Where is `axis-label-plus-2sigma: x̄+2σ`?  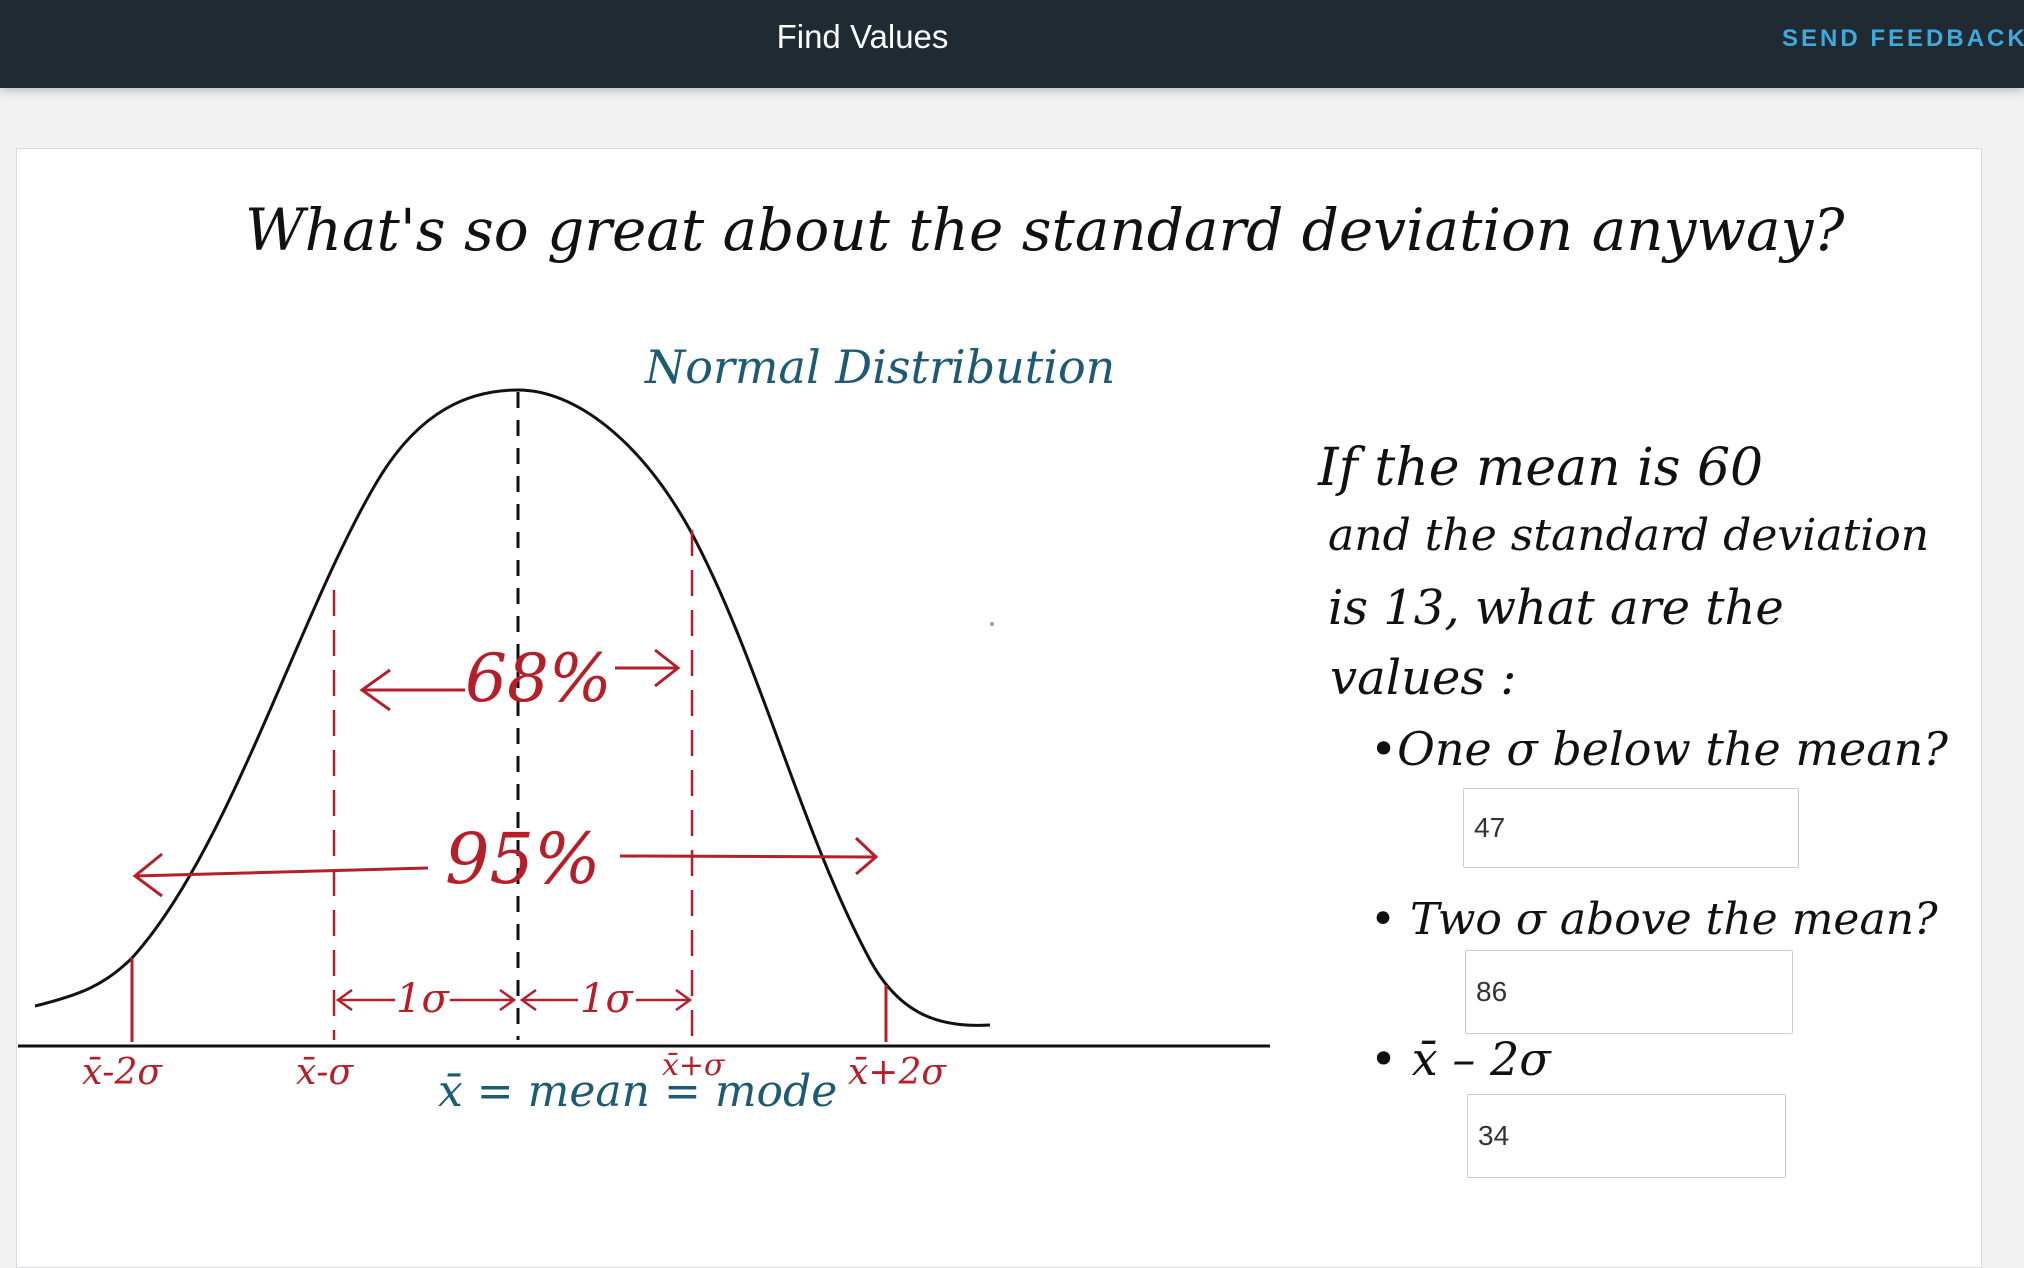
axis-label-plus-2sigma: x̄+2σ is located at coordinates (897, 1072).